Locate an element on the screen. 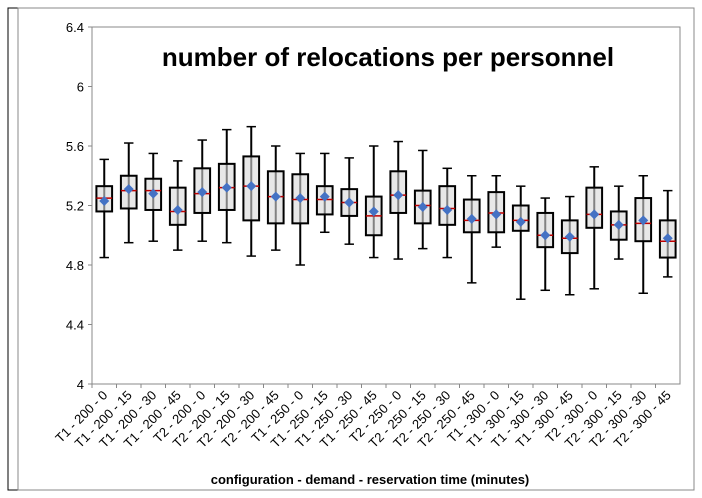 The height and width of the screenshot is (498, 702). y-tick-label: 4.8 is located at coordinates (75, 265).